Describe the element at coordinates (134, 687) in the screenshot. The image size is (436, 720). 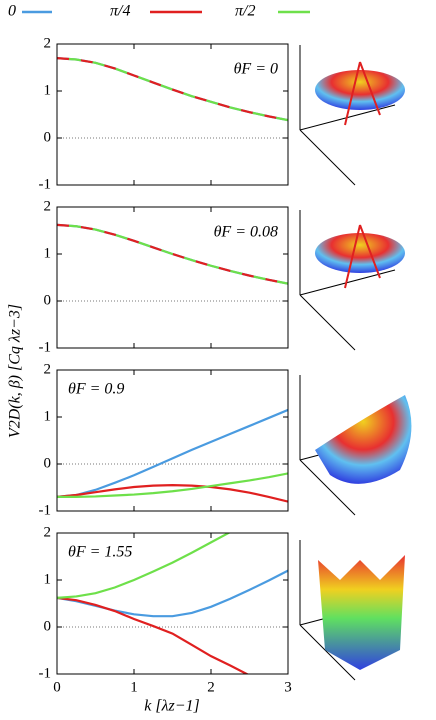
I see `x-tick-label: 1` at that location.